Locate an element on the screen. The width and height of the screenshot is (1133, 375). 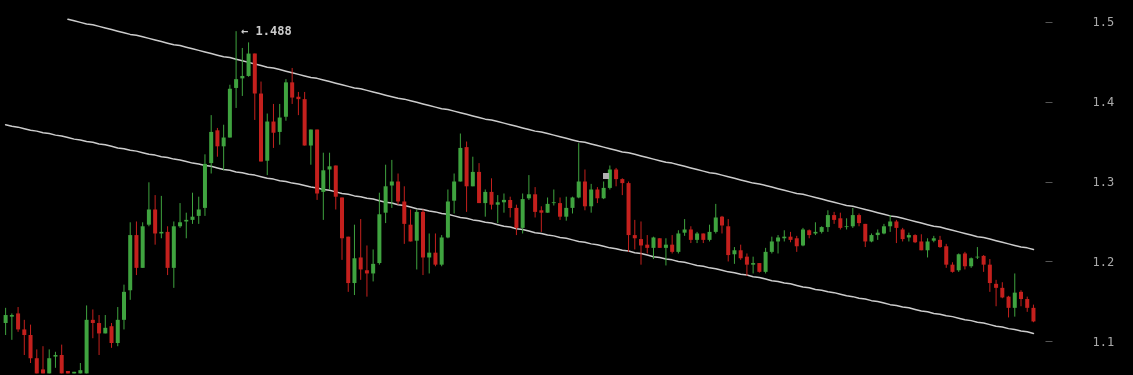
y-tick-label: 1.5 is located at coordinates (1103, 22).